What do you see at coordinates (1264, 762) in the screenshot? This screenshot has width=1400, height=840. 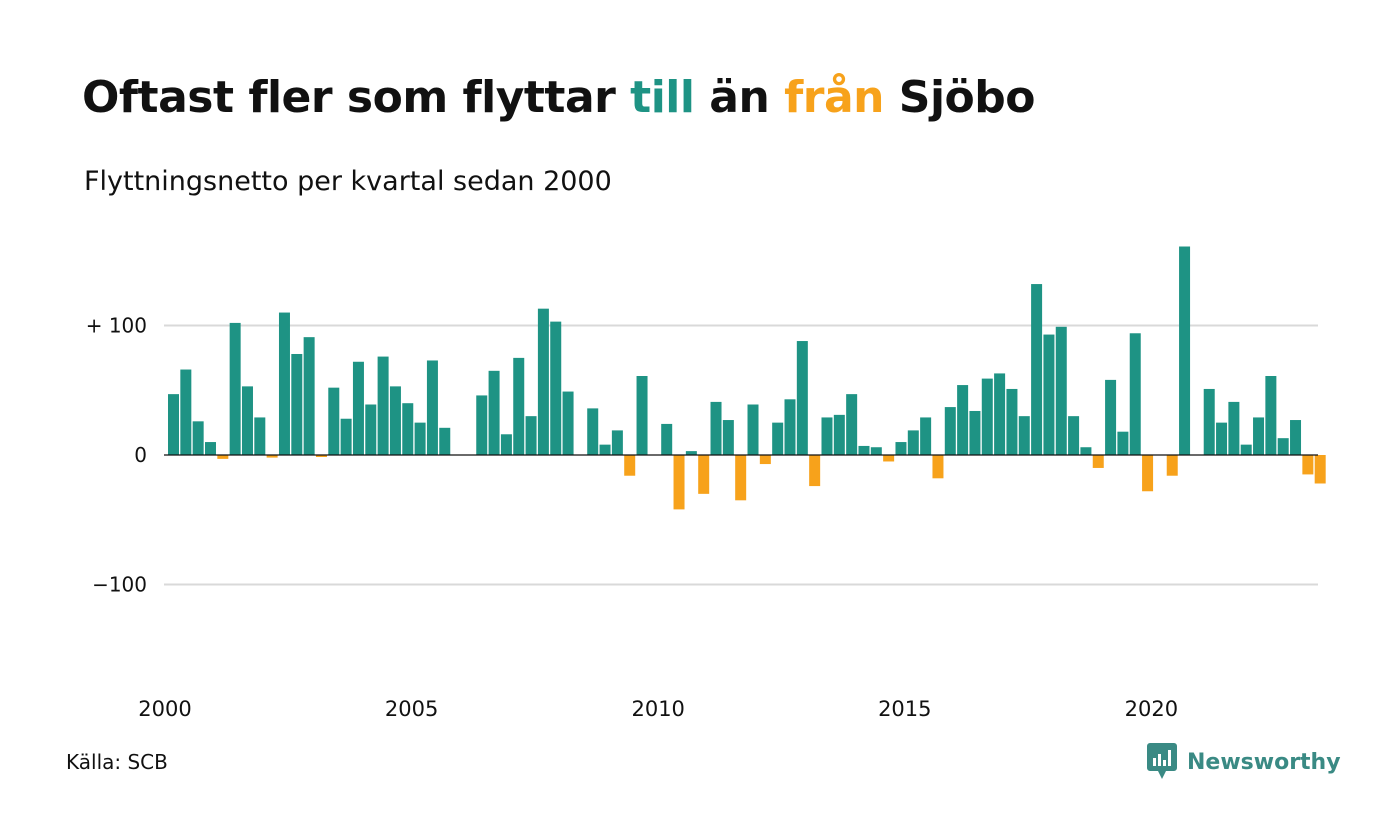 I see `brand-name: Newsworthy` at bounding box center [1264, 762].